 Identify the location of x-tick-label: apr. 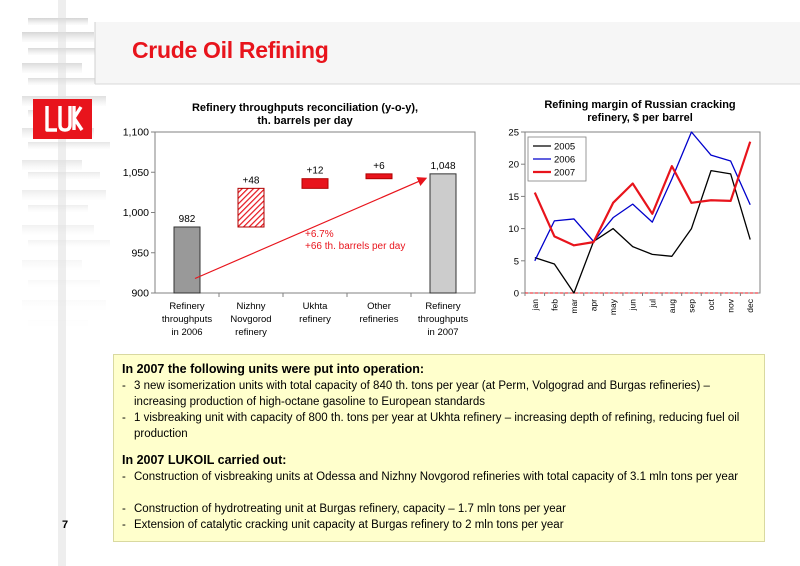
(594, 305).